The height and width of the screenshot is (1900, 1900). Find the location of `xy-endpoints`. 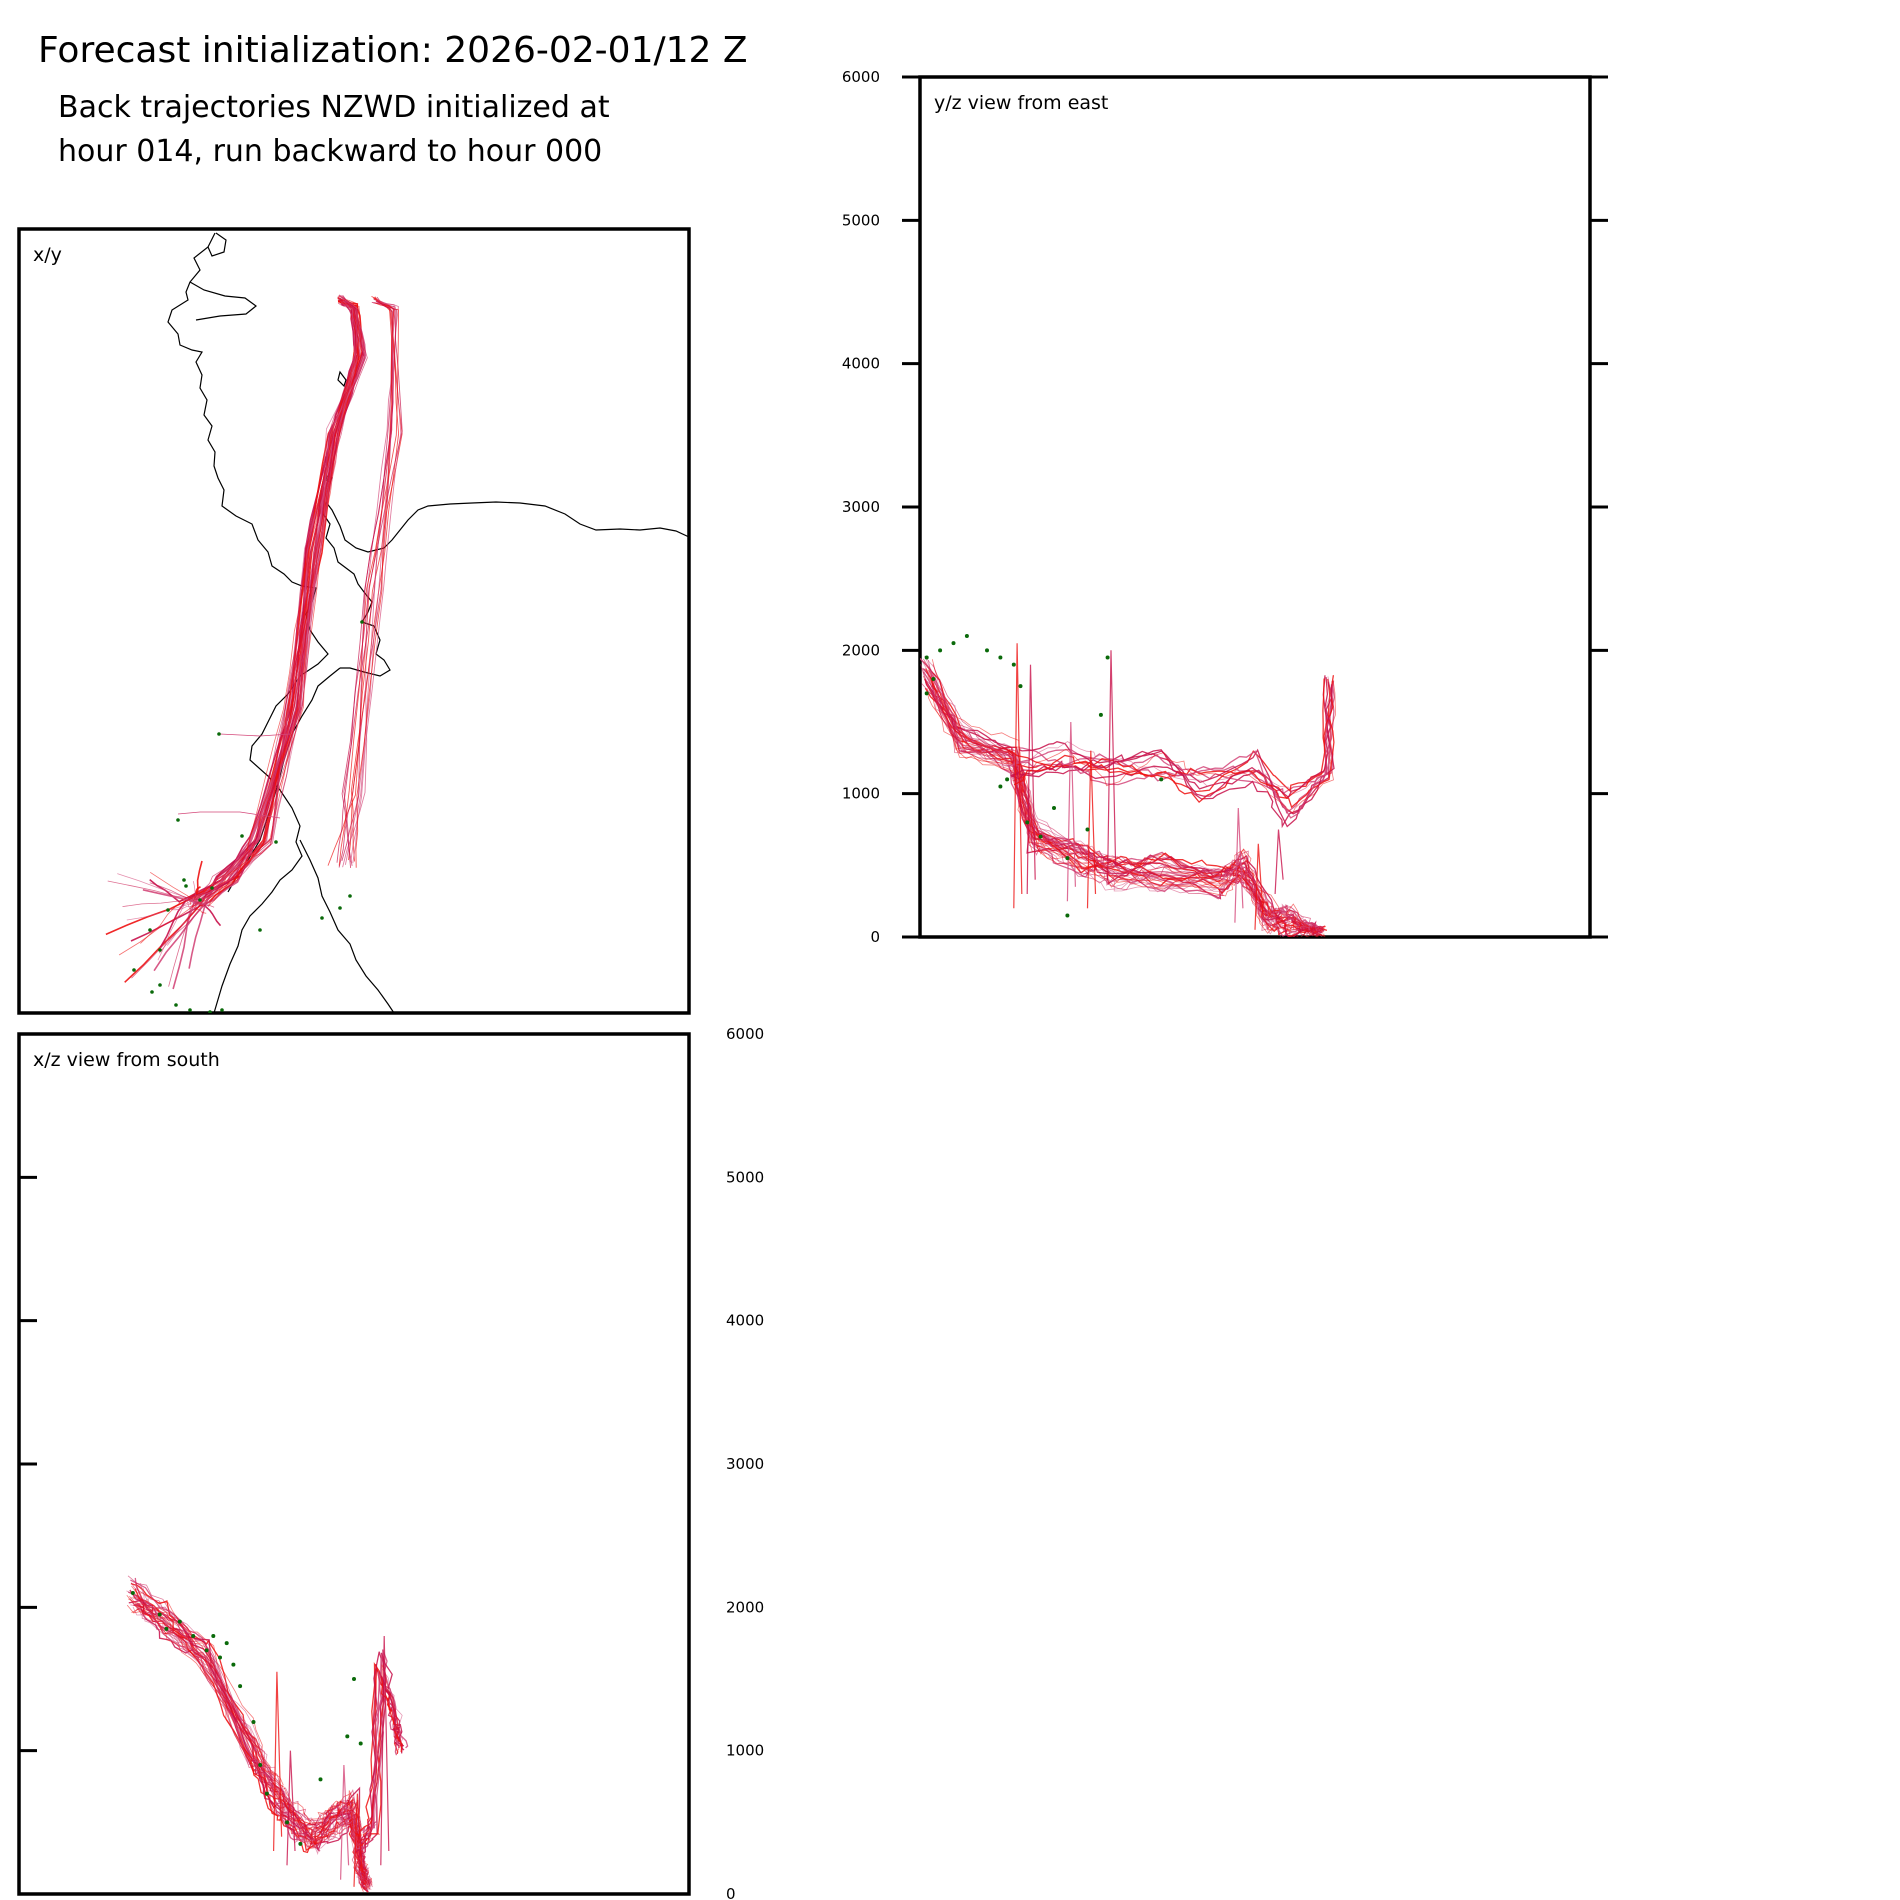

xy-endpoints is located at coordinates (248, 816).